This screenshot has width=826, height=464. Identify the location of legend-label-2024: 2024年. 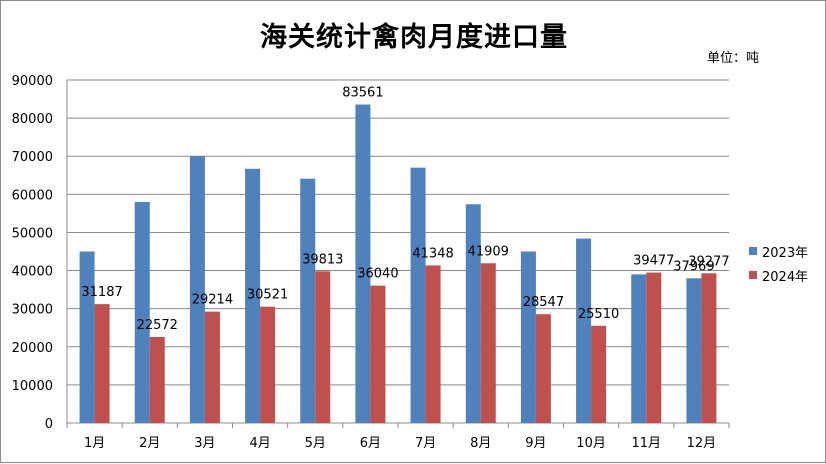
(785, 277).